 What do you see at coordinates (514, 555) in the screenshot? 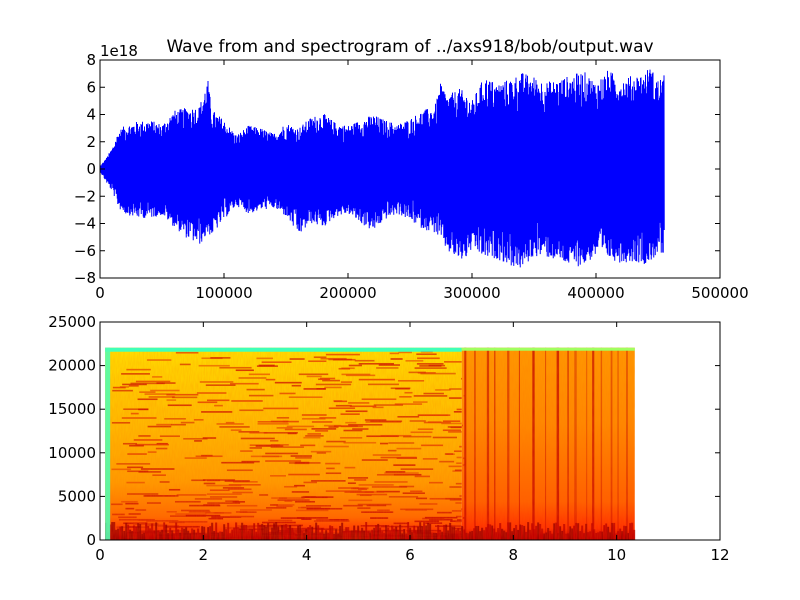
I see `spectrogram-xtick-label: 8` at bounding box center [514, 555].